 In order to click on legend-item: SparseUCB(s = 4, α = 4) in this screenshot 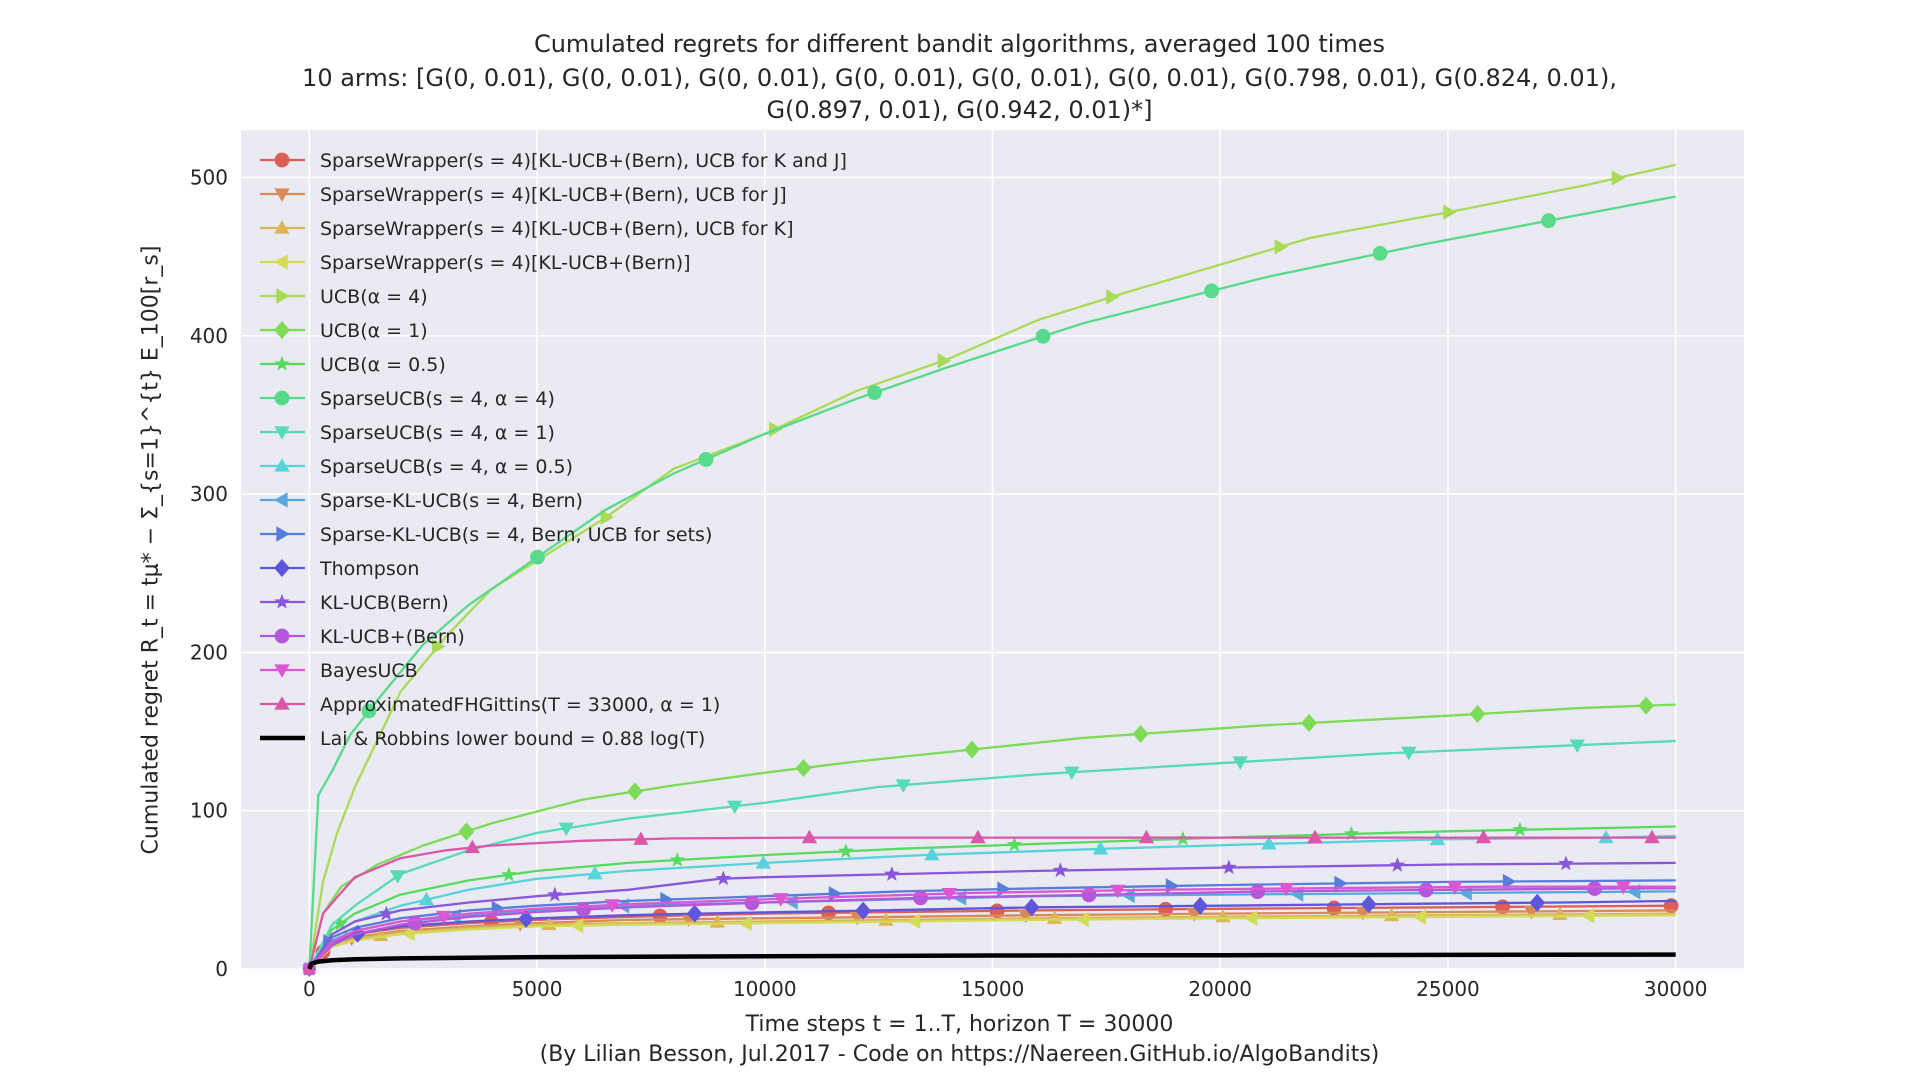, I will do `click(407, 399)`.